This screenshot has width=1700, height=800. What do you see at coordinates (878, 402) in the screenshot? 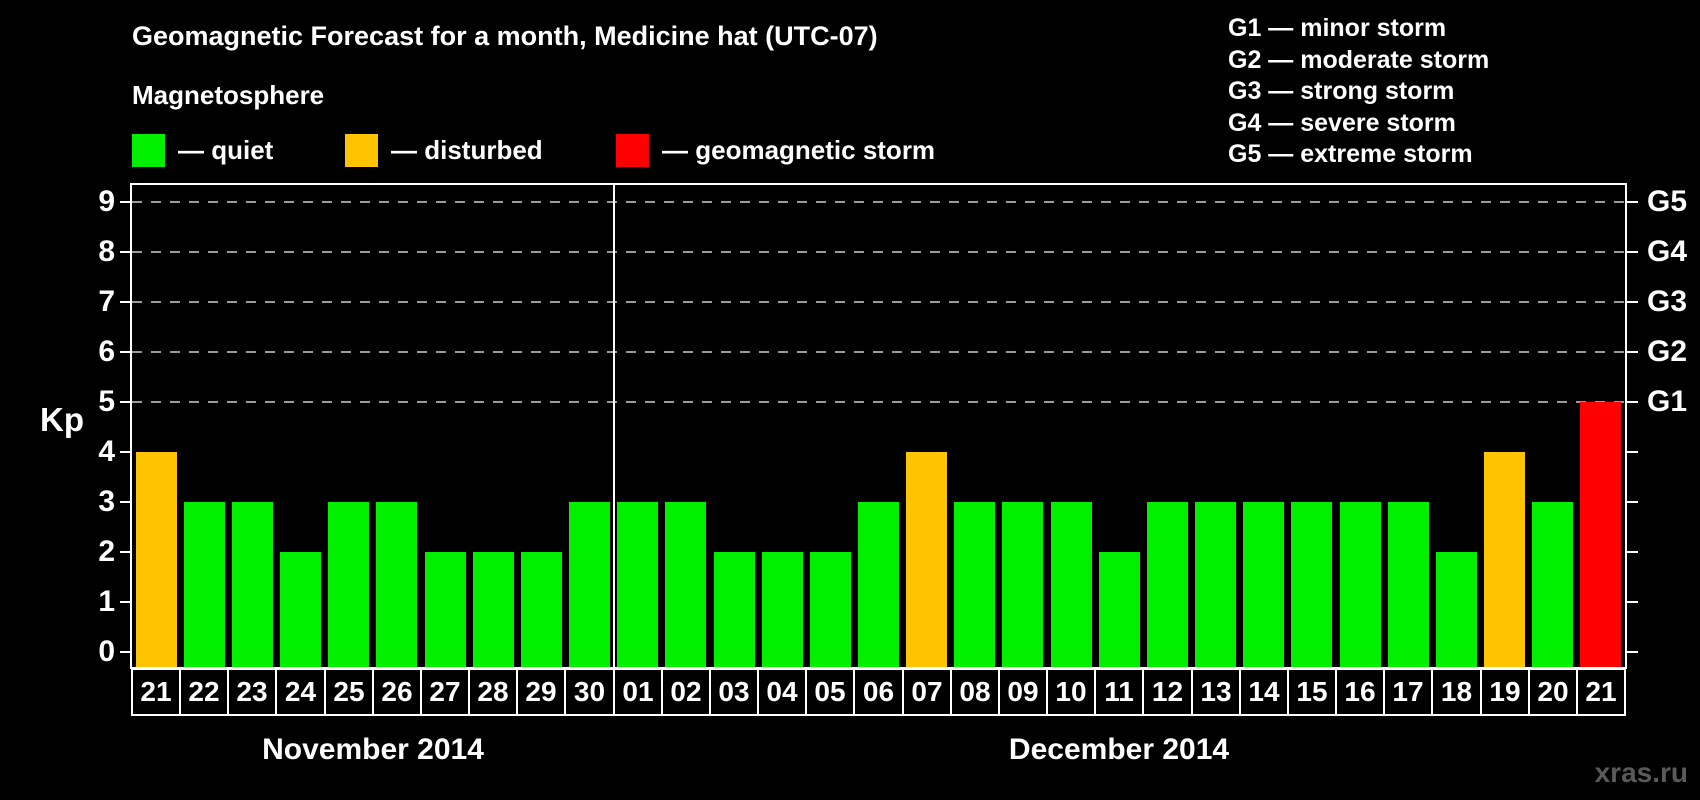
I see `gridline-kp5` at bounding box center [878, 402].